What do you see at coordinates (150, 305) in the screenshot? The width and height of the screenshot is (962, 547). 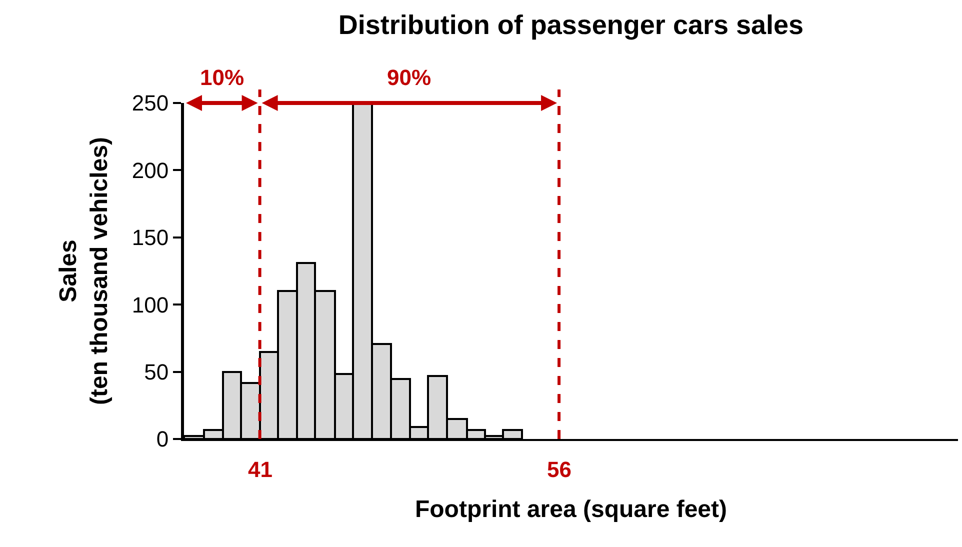 I see `y-tick-label: 100` at bounding box center [150, 305].